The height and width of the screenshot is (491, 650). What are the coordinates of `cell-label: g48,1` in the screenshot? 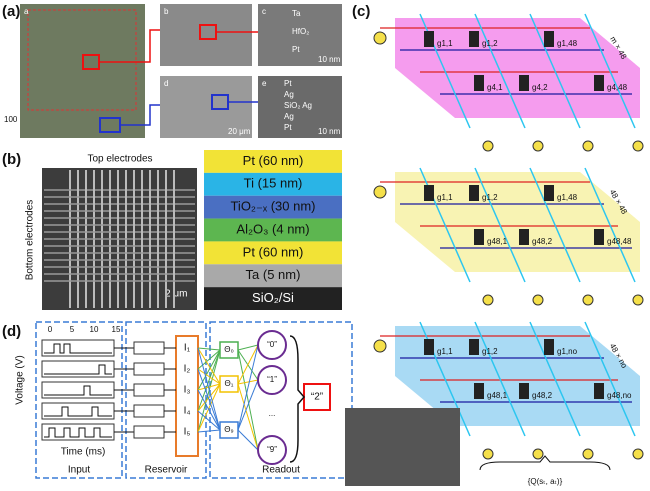 It's located at (497, 241).